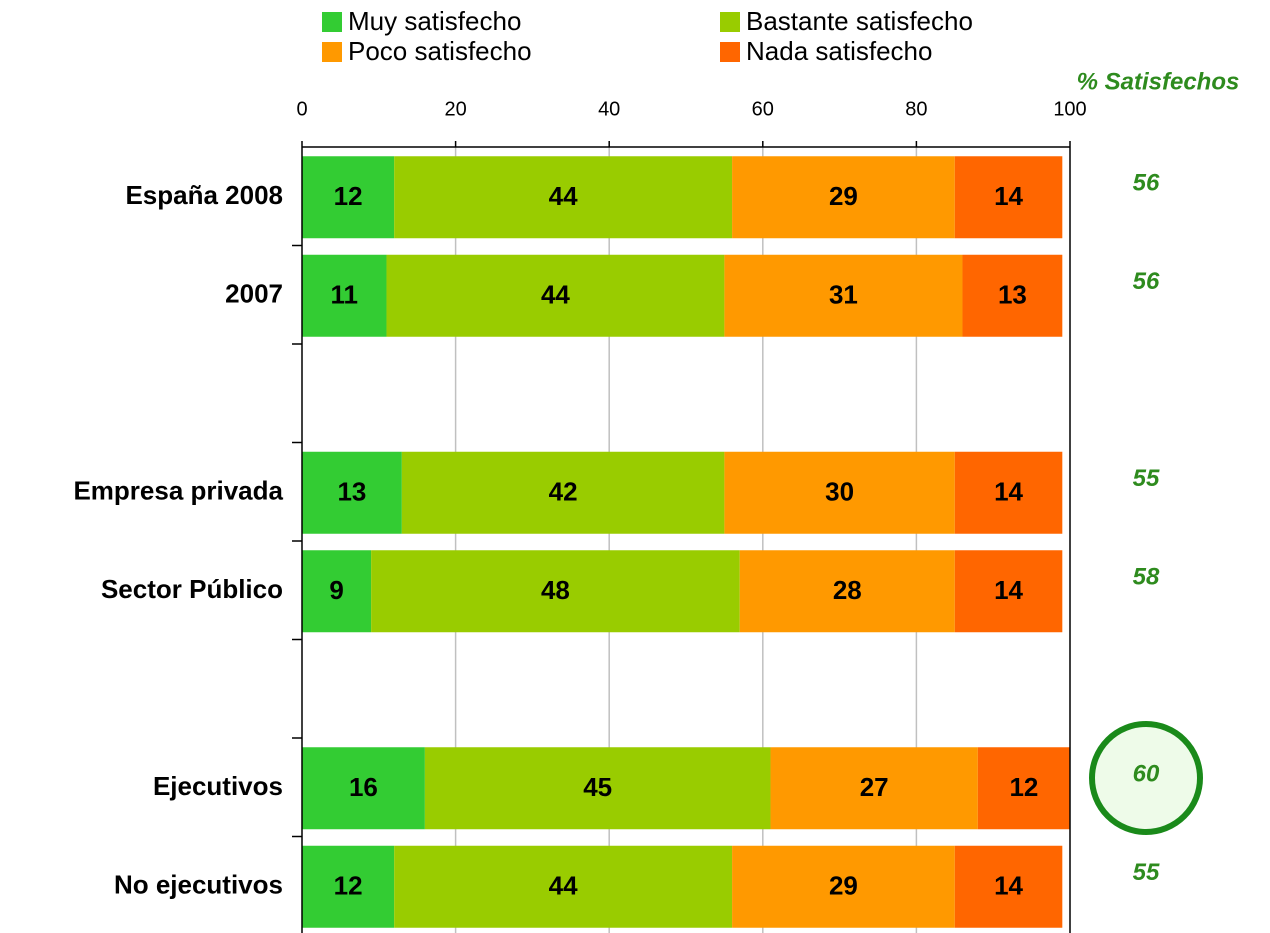 The height and width of the screenshot is (933, 1270). I want to click on category-label: Empresa privada, so click(178, 491).